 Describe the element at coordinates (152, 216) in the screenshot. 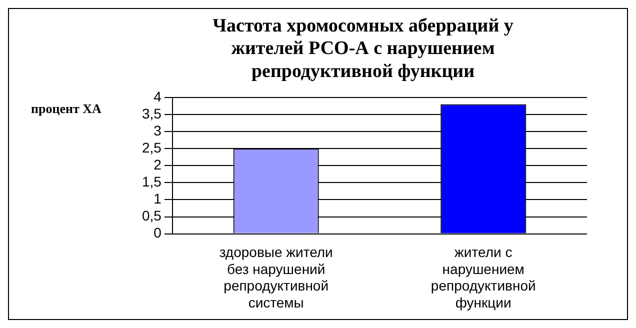

I see `y-tick-label: 0,5` at that location.